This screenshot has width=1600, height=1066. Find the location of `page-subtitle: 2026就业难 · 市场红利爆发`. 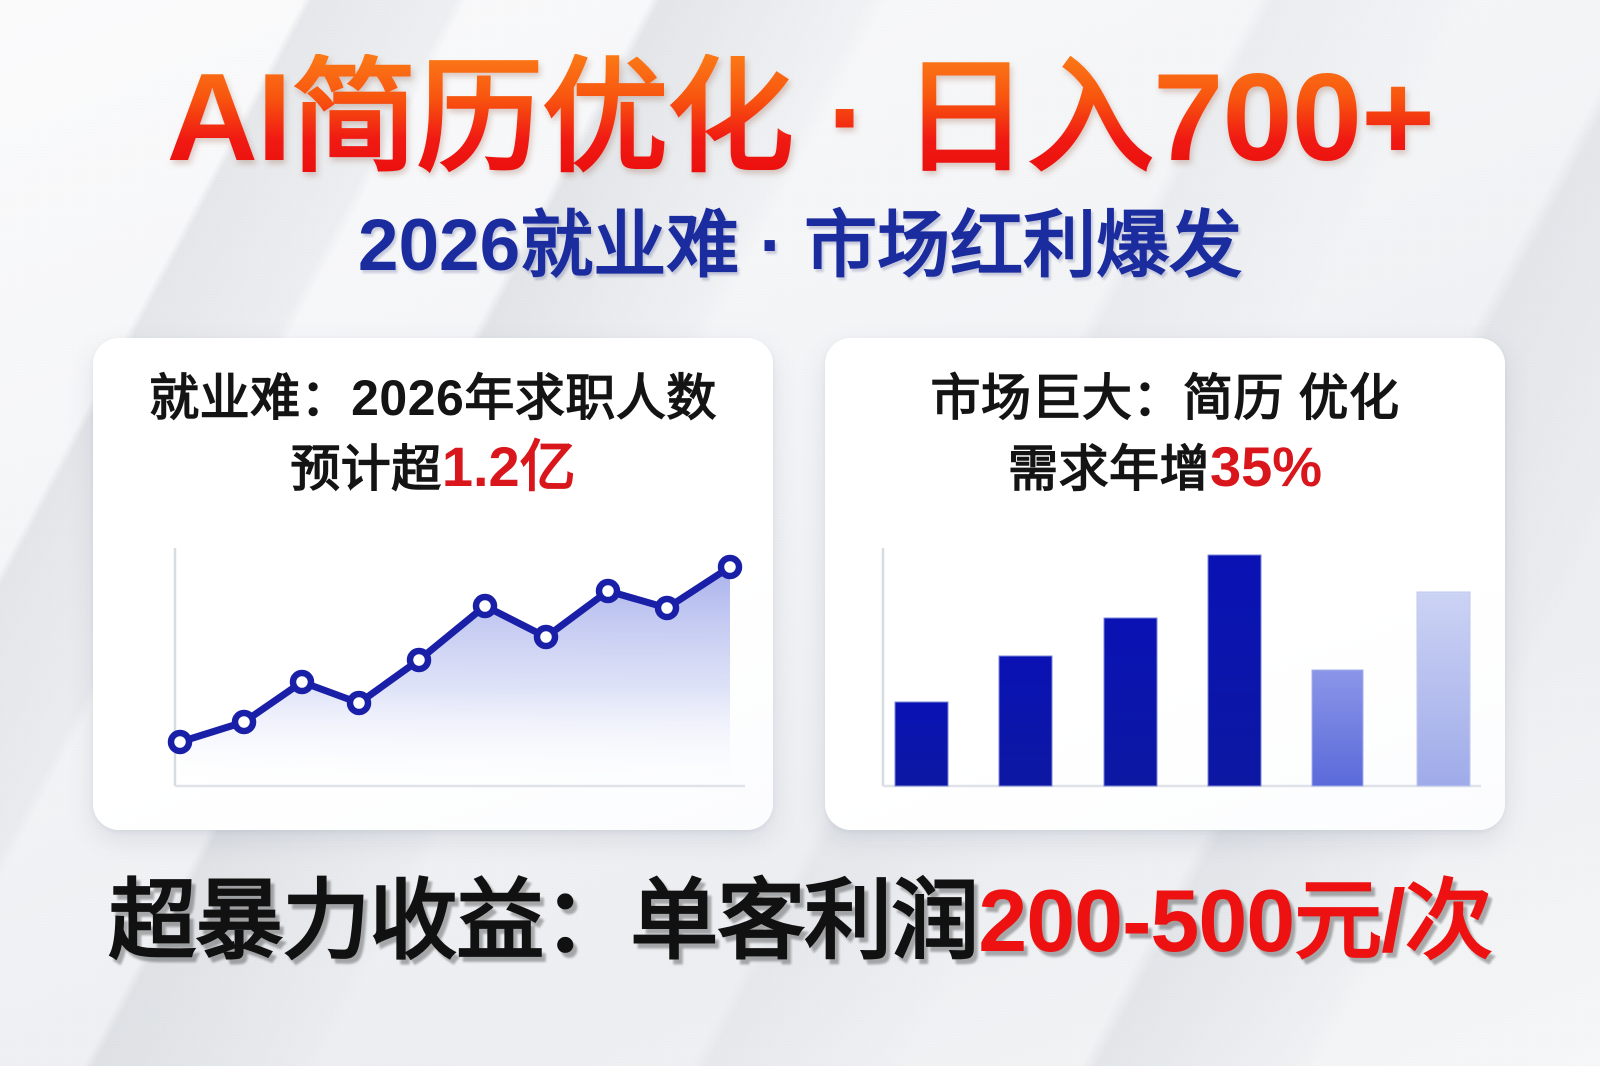

page-subtitle: 2026就业难 · 市场红利爆发 is located at coordinates (800, 245).